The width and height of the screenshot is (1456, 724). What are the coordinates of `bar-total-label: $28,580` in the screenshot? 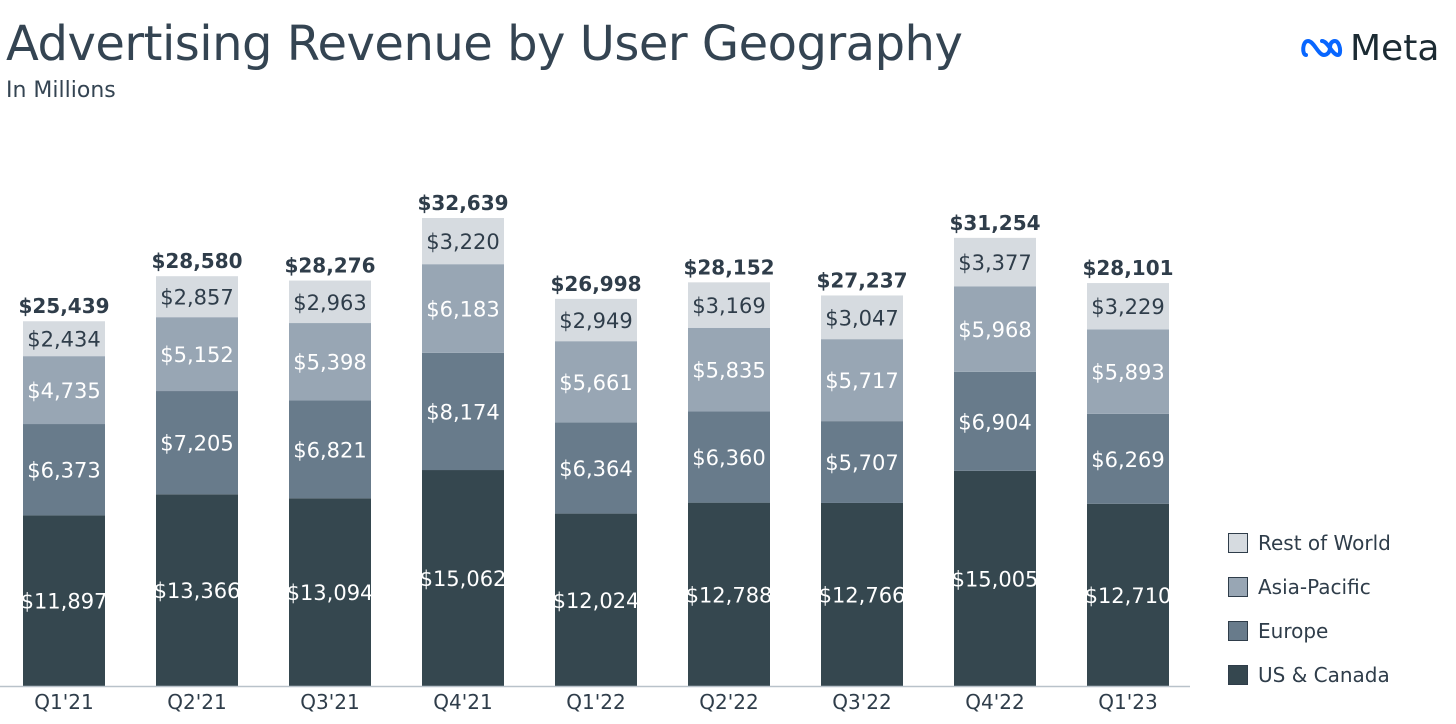 It's located at (196, 261).